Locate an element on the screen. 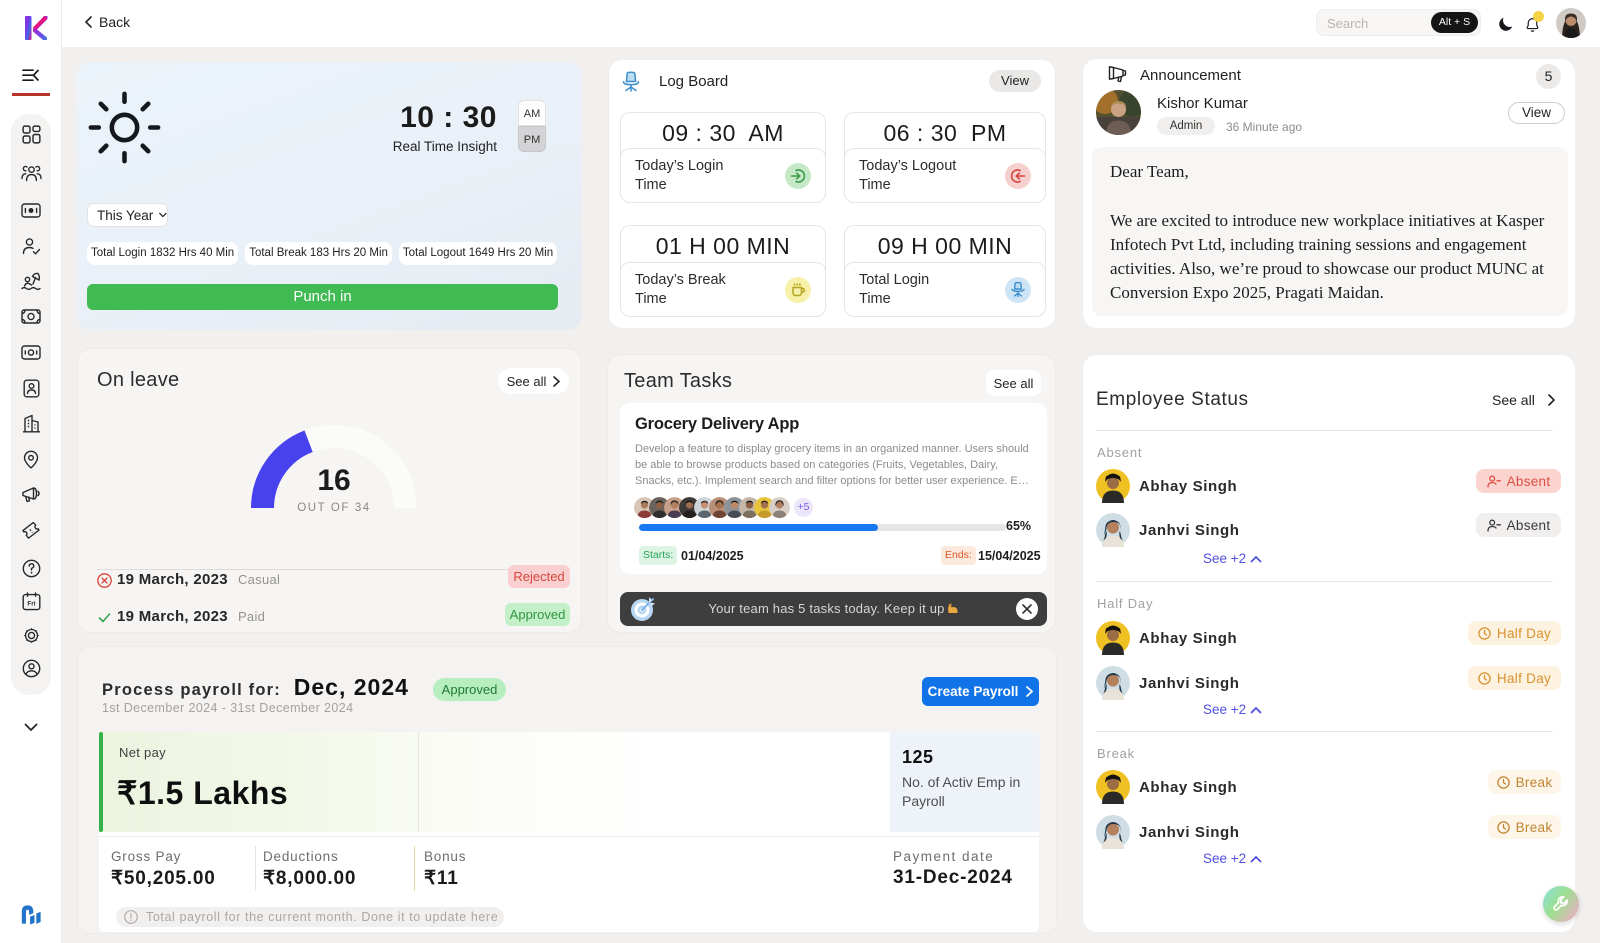 The height and width of the screenshot is (943, 1600). svg-text: Fri is located at coordinates (31, 603).